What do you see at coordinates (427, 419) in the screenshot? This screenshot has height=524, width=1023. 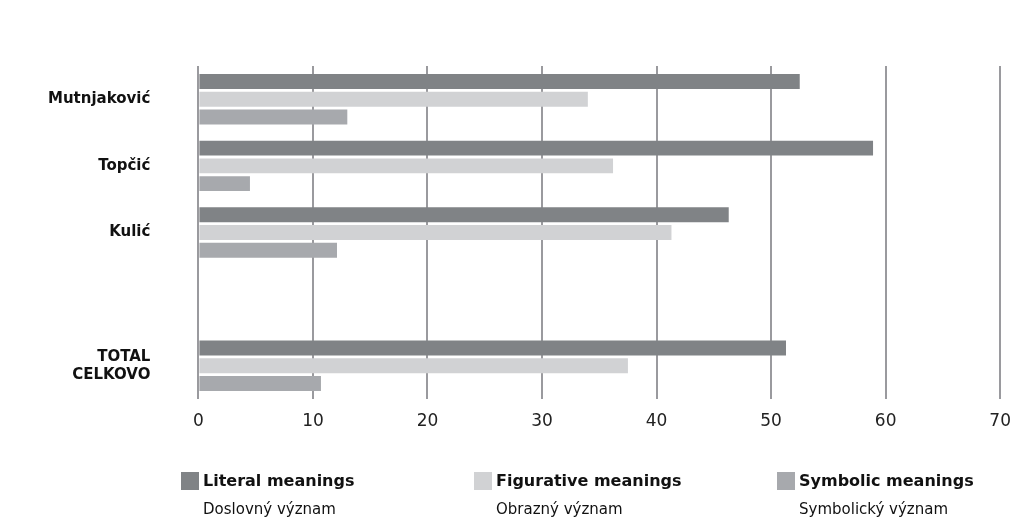 I see `x-tick-label: 20` at bounding box center [427, 419].